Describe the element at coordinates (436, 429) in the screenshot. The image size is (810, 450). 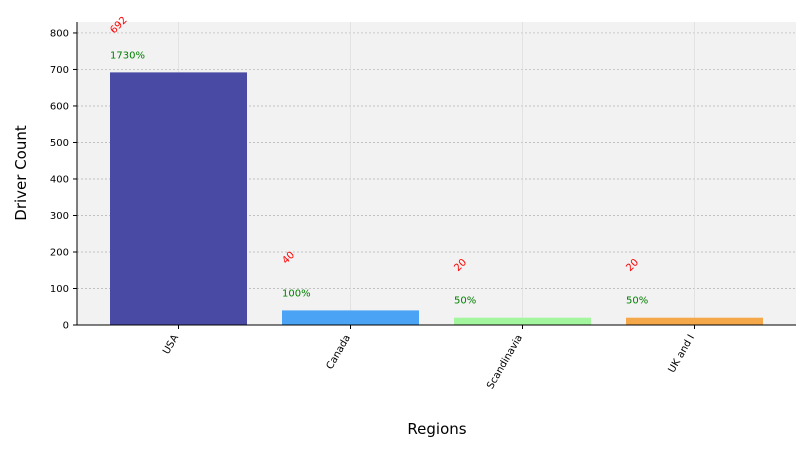
I see `x-axis-title: Regions` at that location.